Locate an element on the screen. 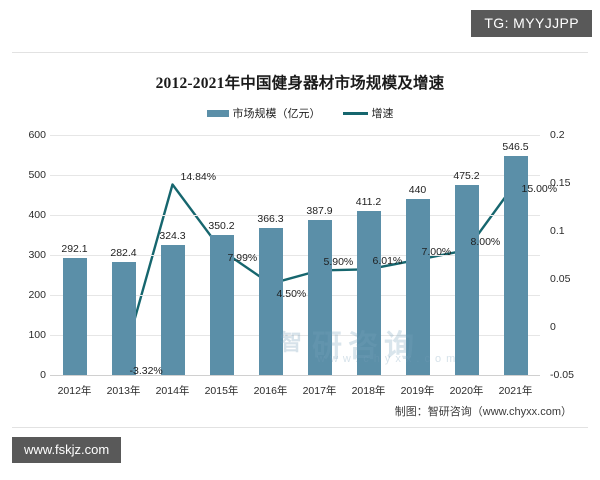  growth-rate-label: 6.01% is located at coordinates (387, 261).